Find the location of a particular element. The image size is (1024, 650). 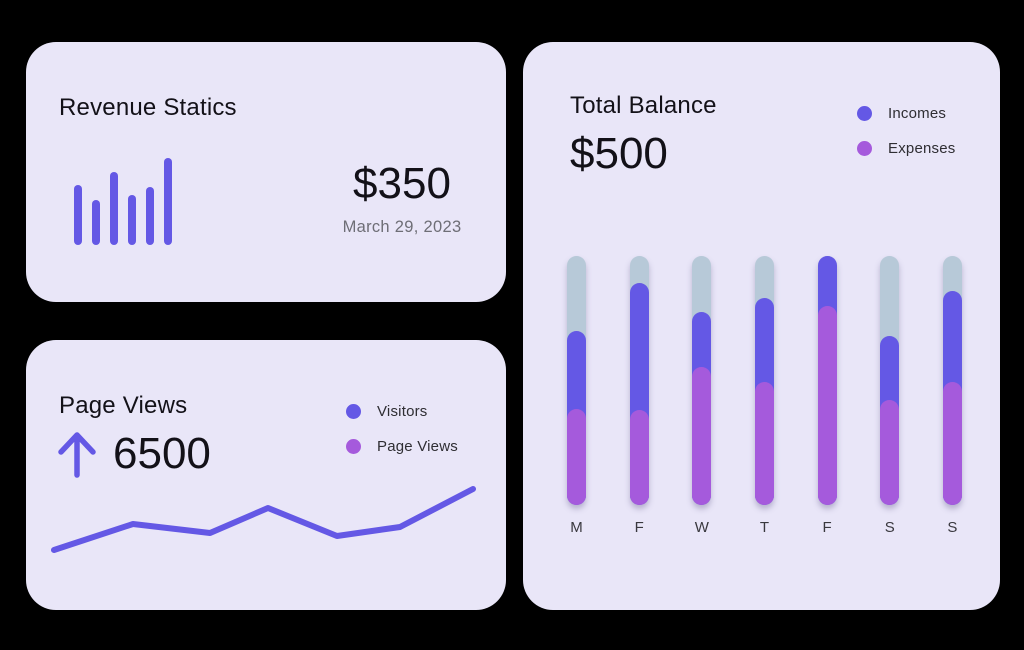

balance-amount: $500 is located at coordinates (619, 153).